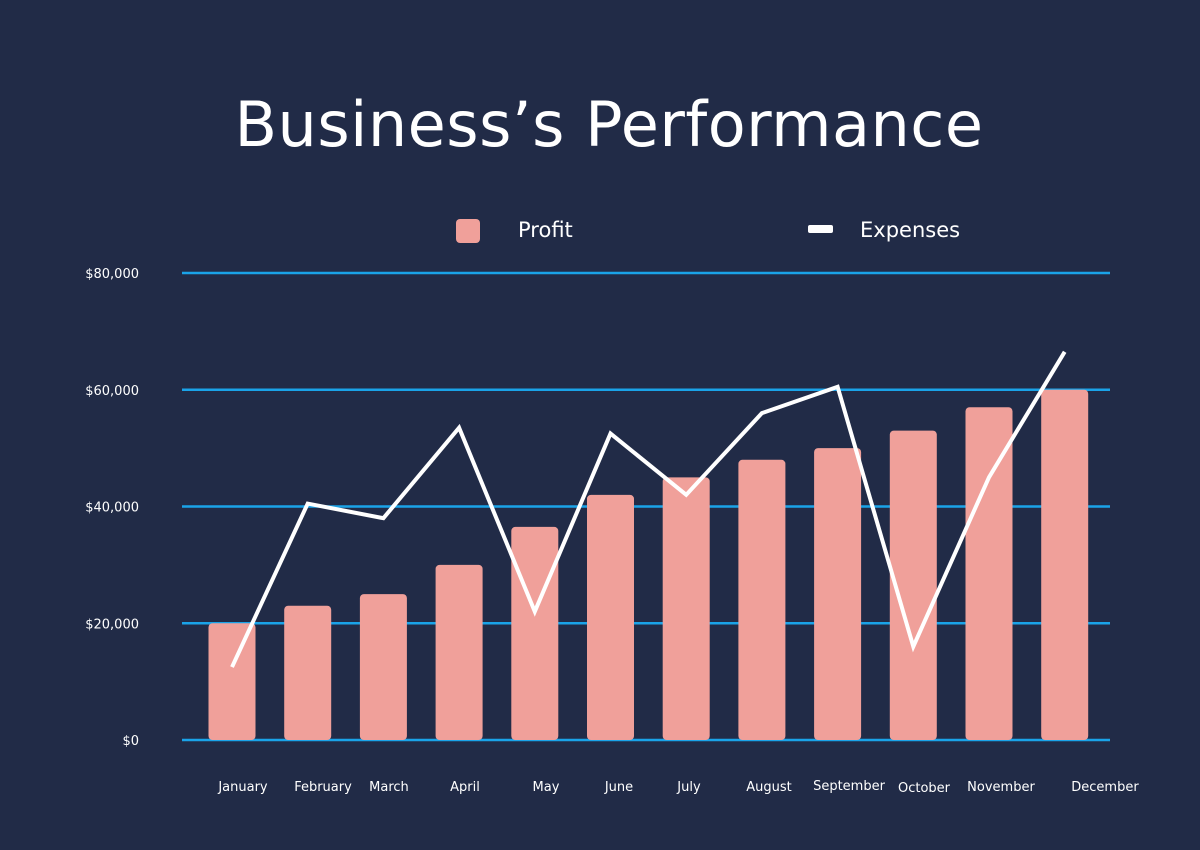  Describe the element at coordinates (609, 124) in the screenshot. I see `chart-title: Business’s Performance` at that location.